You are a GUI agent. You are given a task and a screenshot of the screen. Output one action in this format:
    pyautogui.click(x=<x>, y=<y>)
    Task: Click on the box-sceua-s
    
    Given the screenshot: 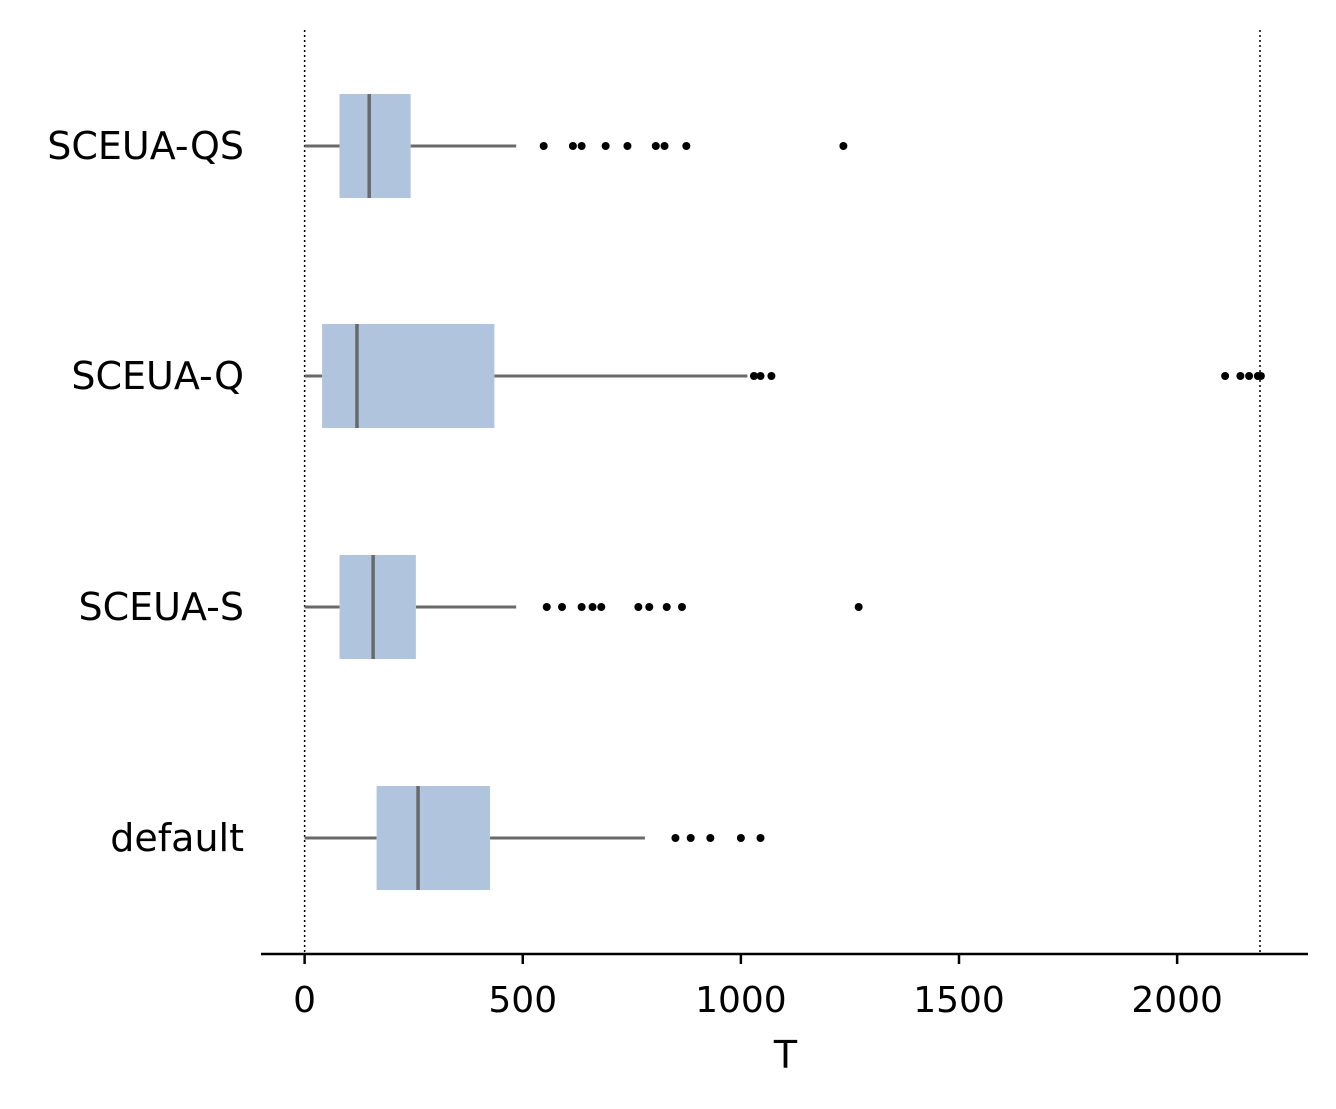 What is the action you would take?
    pyautogui.click(x=583, y=607)
    